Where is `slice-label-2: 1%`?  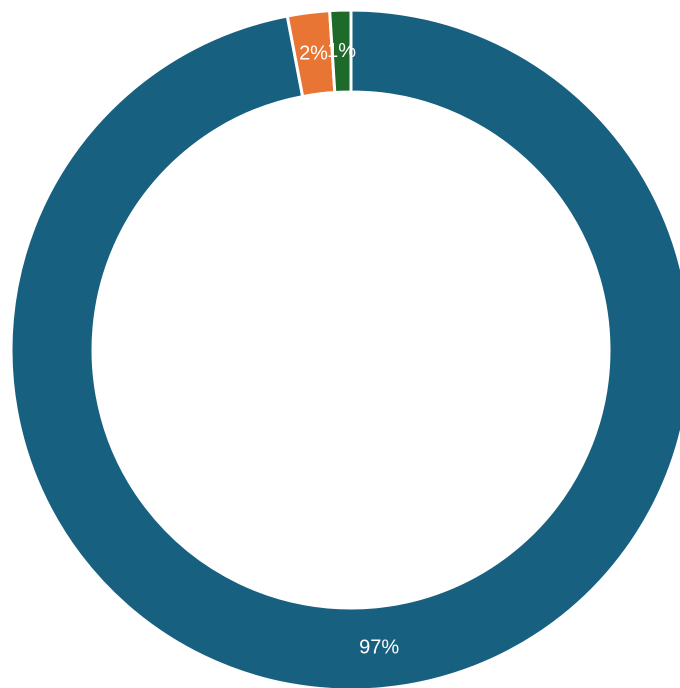 slice-label-2: 1% is located at coordinates (341, 51).